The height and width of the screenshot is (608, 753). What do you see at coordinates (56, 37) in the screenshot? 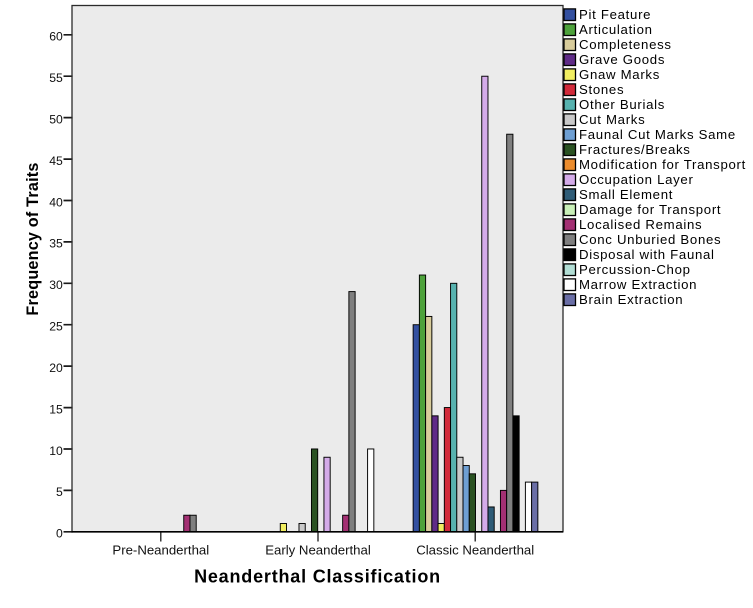
I see `svg-text: 60` at bounding box center [56, 37].